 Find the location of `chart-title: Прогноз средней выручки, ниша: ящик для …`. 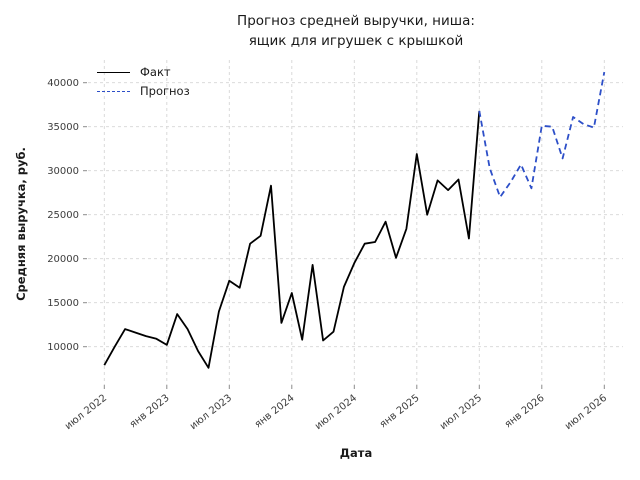

chart-title: Прогноз средней выручки, ниша: ящик для … is located at coordinates (356, 31).